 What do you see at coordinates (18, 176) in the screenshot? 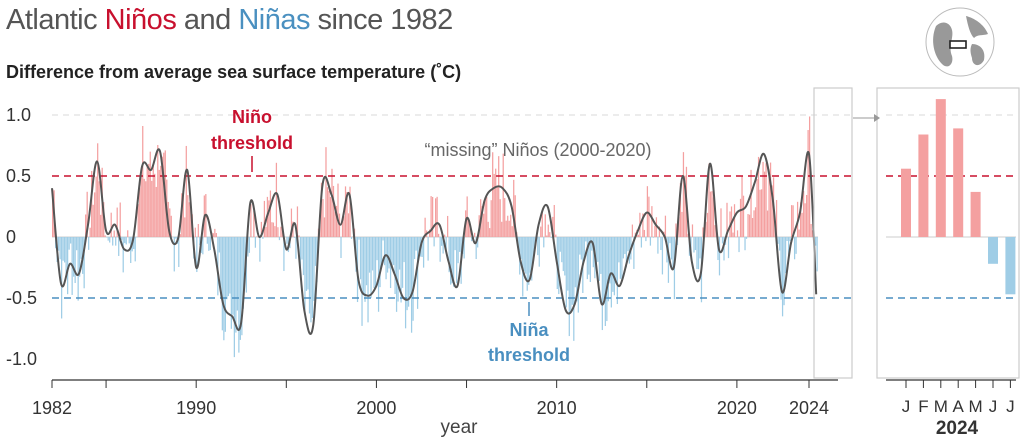
I see `y-tick-label: 0.5` at bounding box center [18, 176].